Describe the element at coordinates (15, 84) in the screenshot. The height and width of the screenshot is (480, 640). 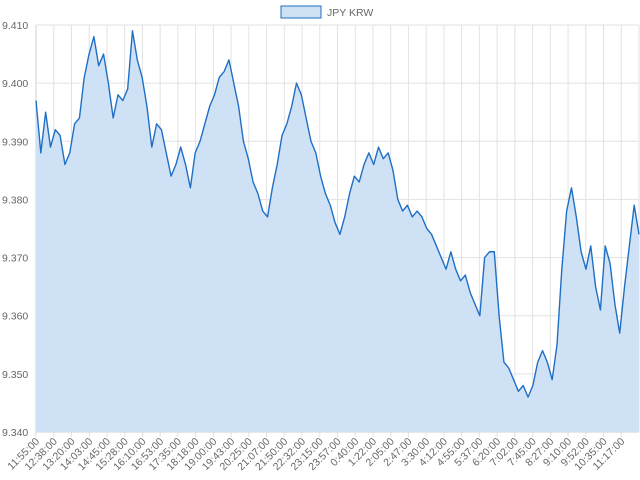
I see `y-tick-label: 9.400` at that location.